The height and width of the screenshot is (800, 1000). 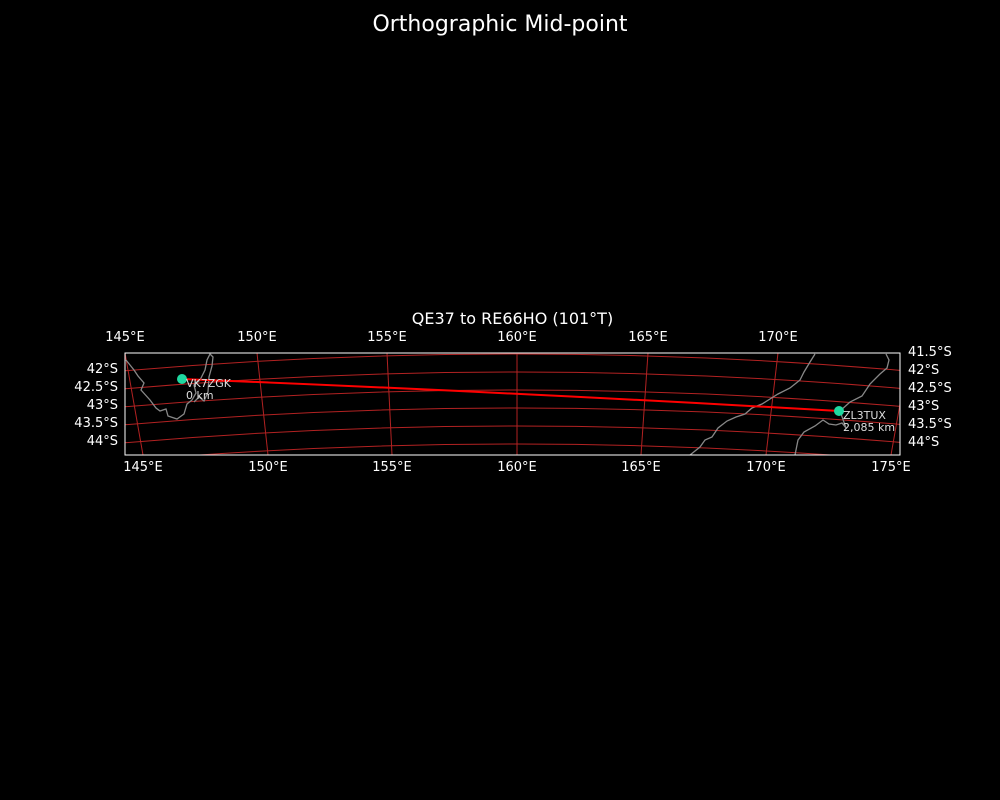 I want to click on coastline-new-zealand-east, so click(x=842, y=404).